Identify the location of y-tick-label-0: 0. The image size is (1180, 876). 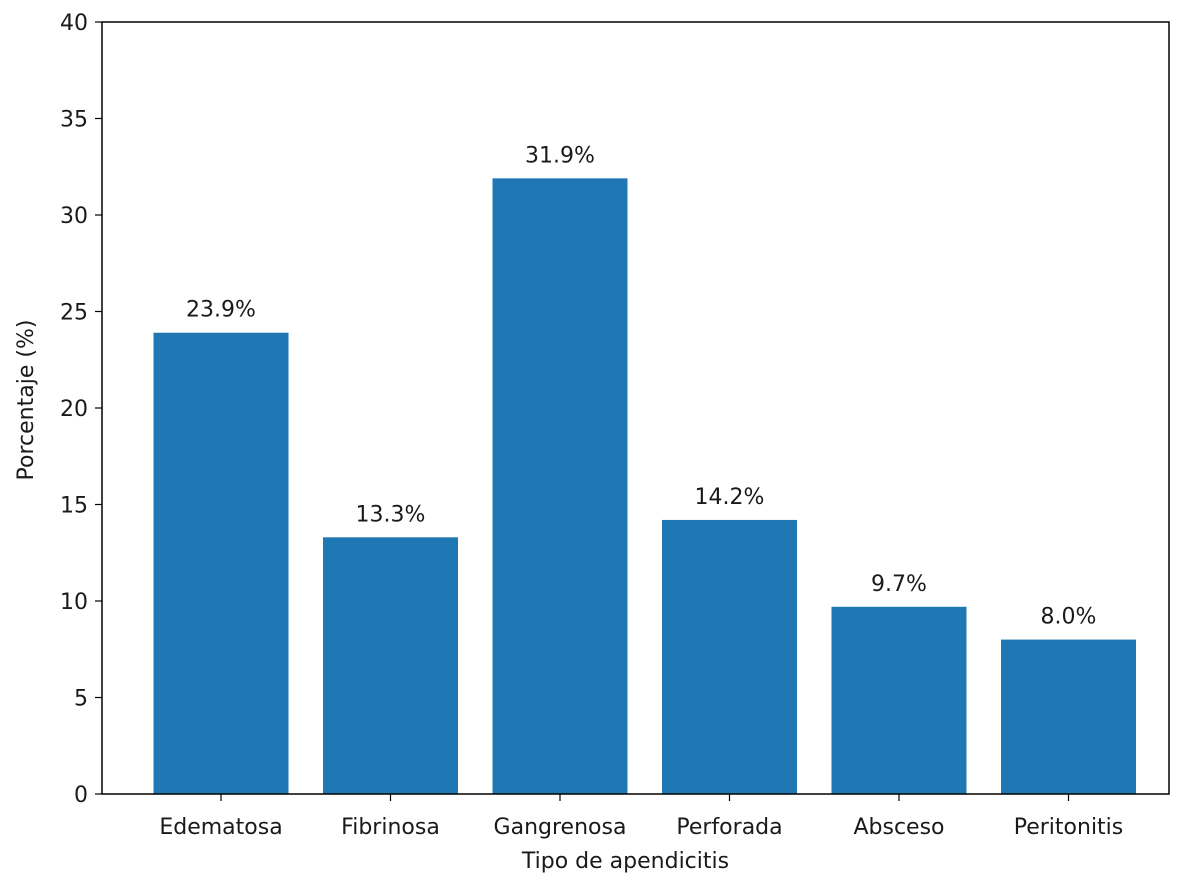
(81, 795).